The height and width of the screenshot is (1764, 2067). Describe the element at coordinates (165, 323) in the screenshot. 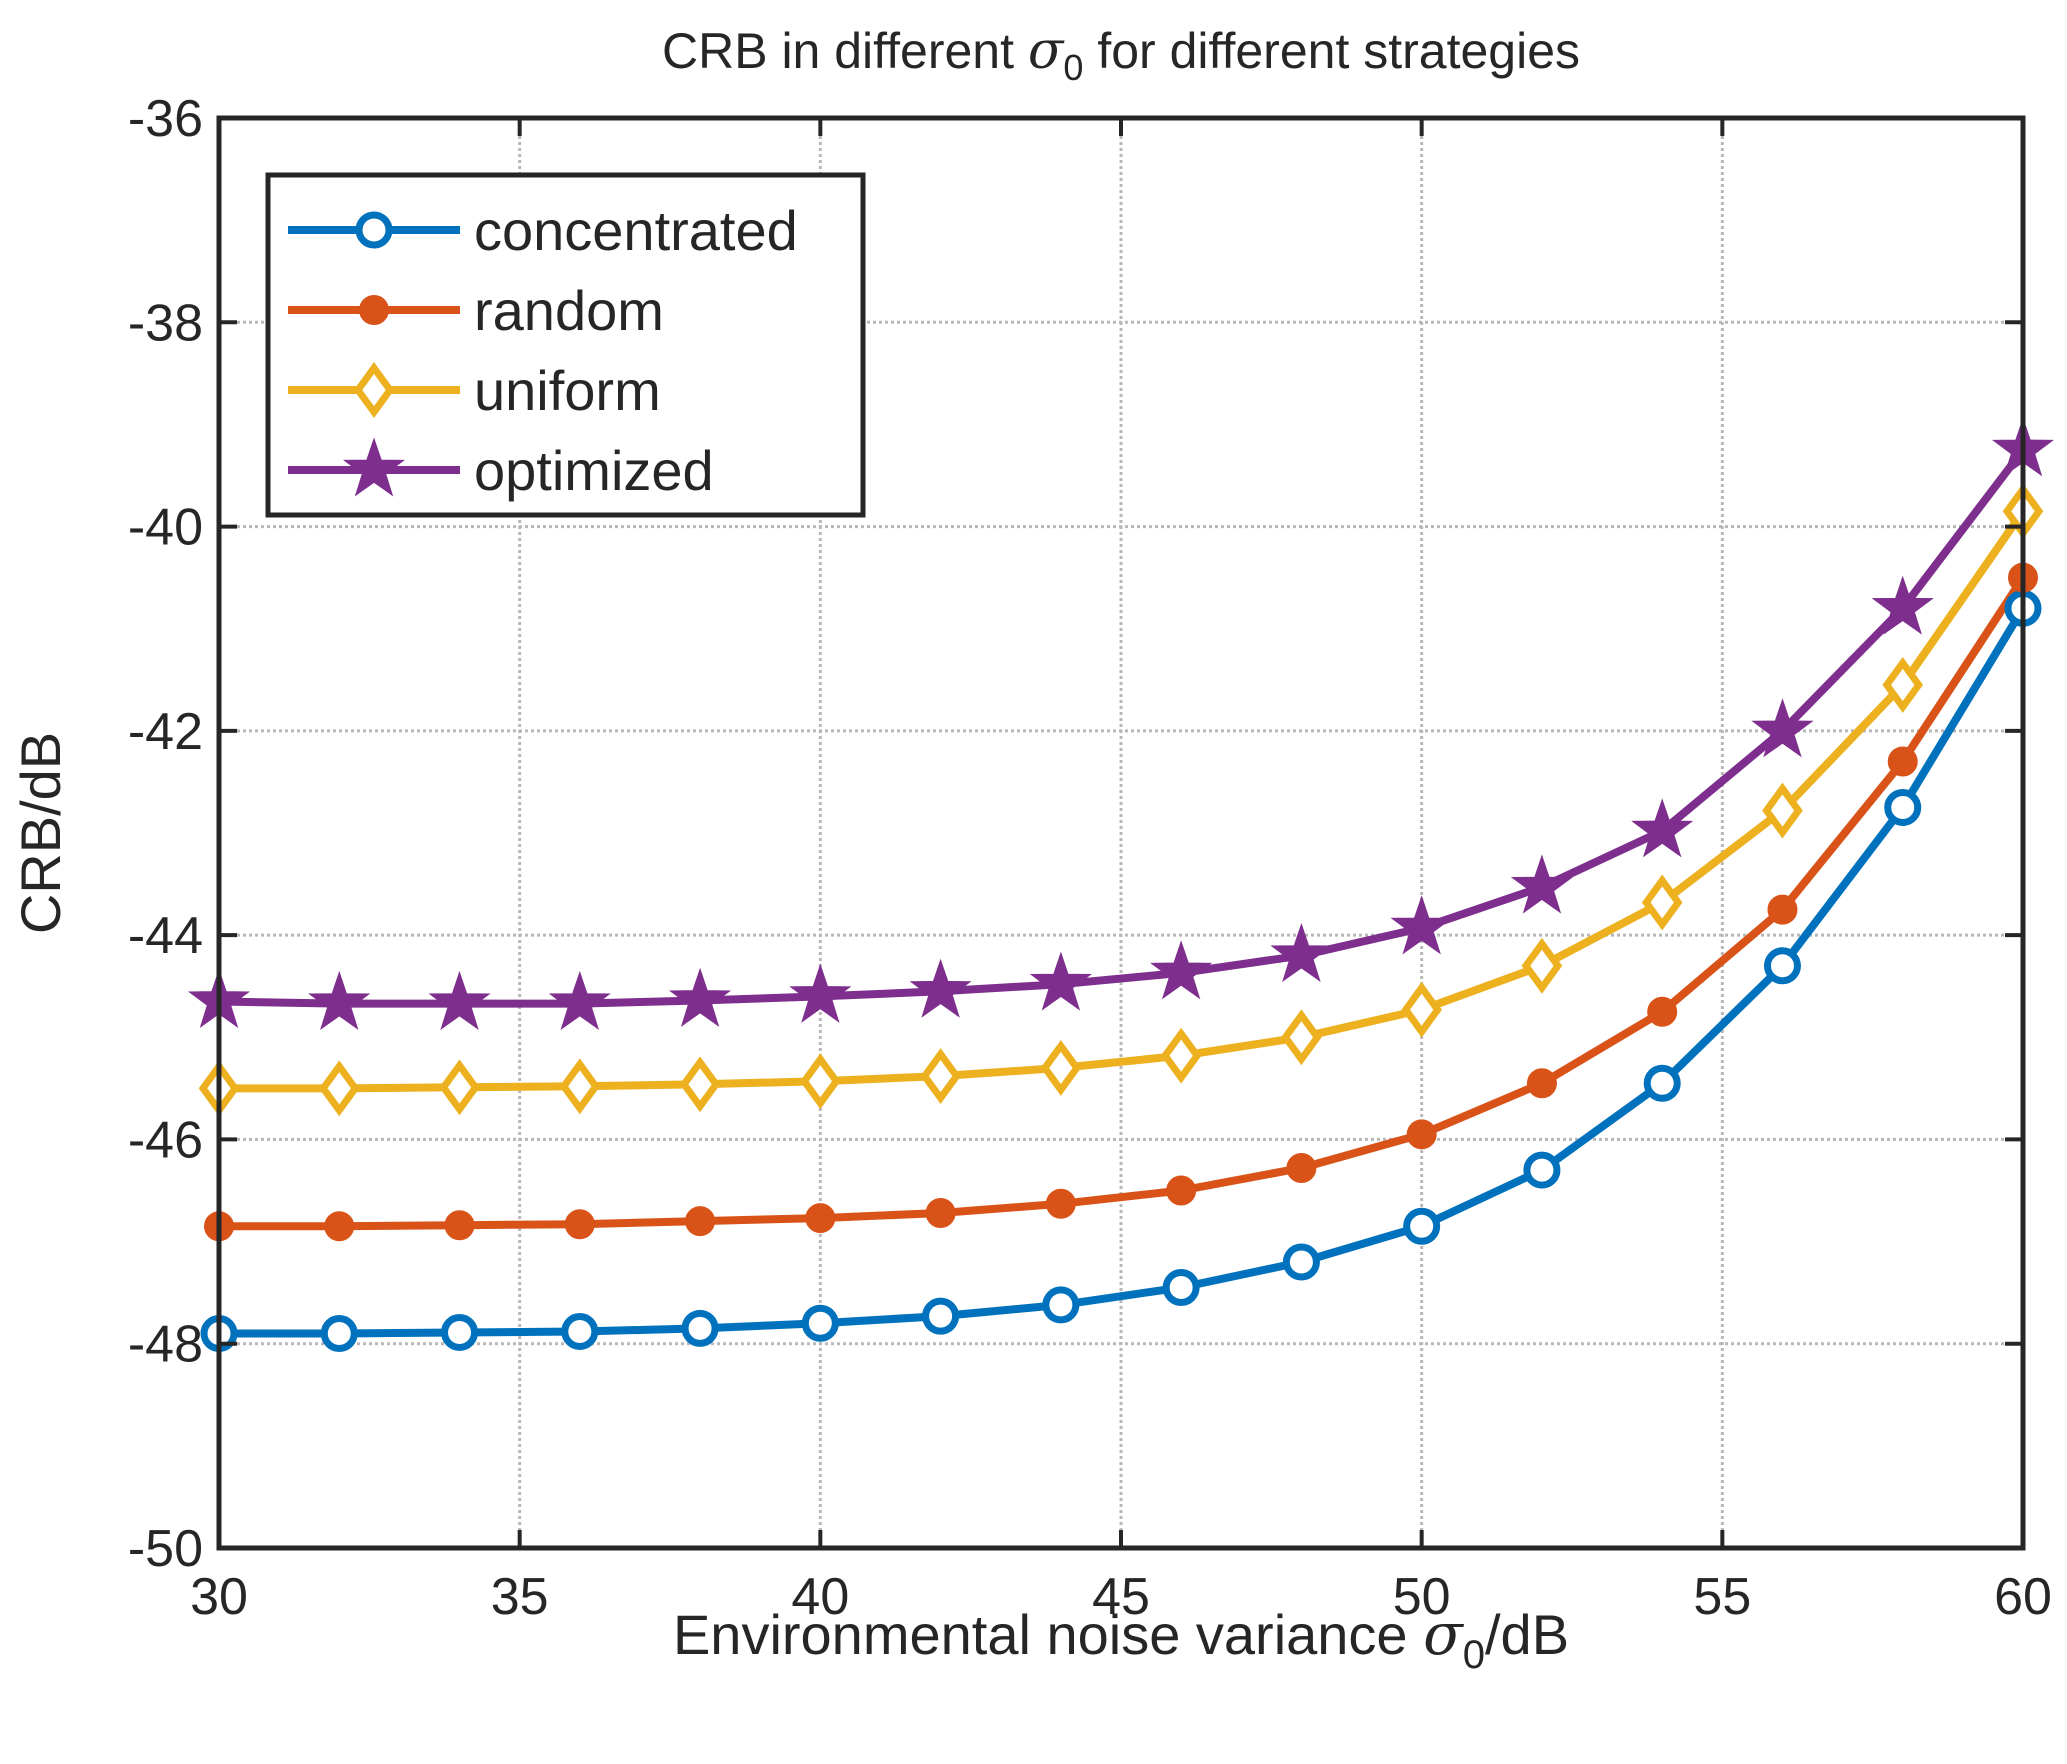

I see `y-tick-label: -38` at that location.